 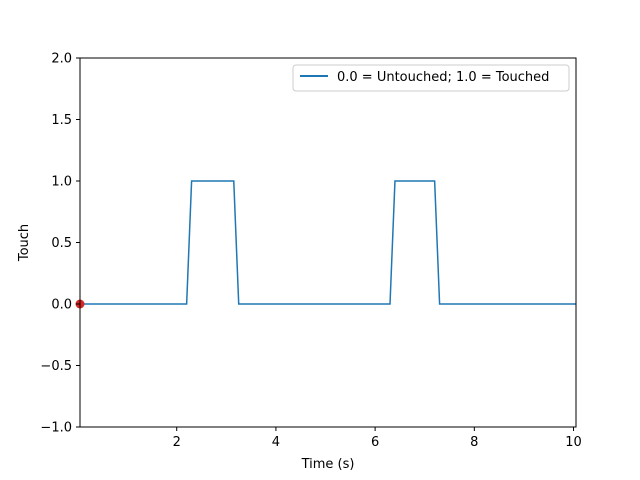 I want to click on y-tick-label: 0.5, so click(x=61, y=243).